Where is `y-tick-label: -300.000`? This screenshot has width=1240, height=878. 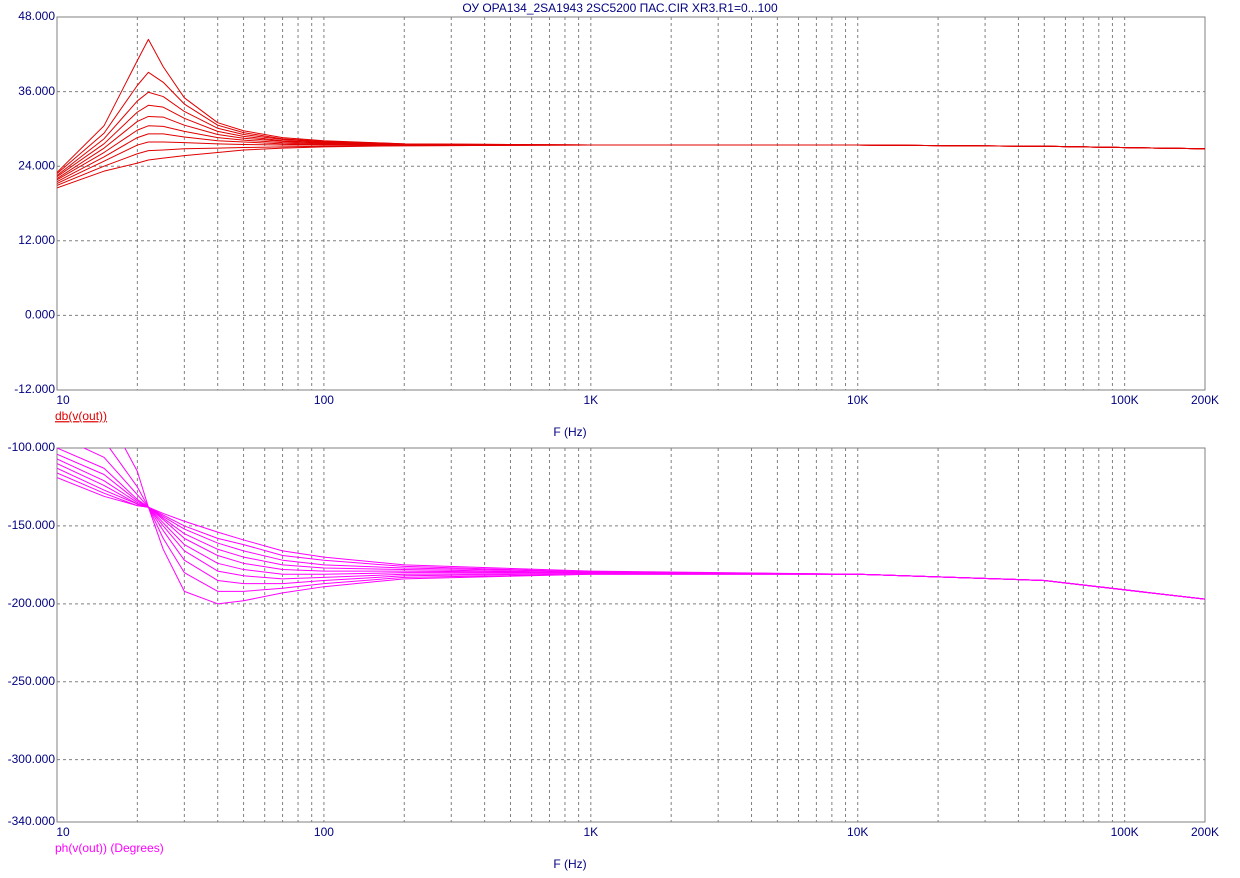 y-tick-label: -300.000 is located at coordinates (32, 759).